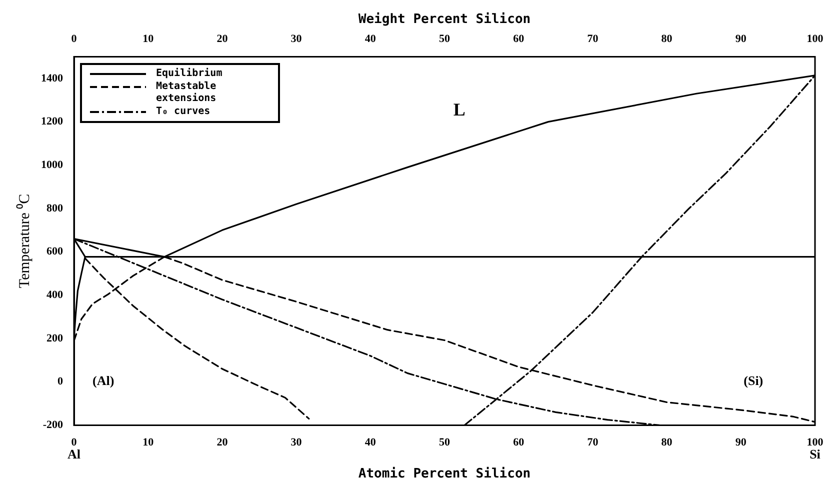  What do you see at coordinates (53, 425) in the screenshot?
I see `y-tick-label: -200` at bounding box center [53, 425].